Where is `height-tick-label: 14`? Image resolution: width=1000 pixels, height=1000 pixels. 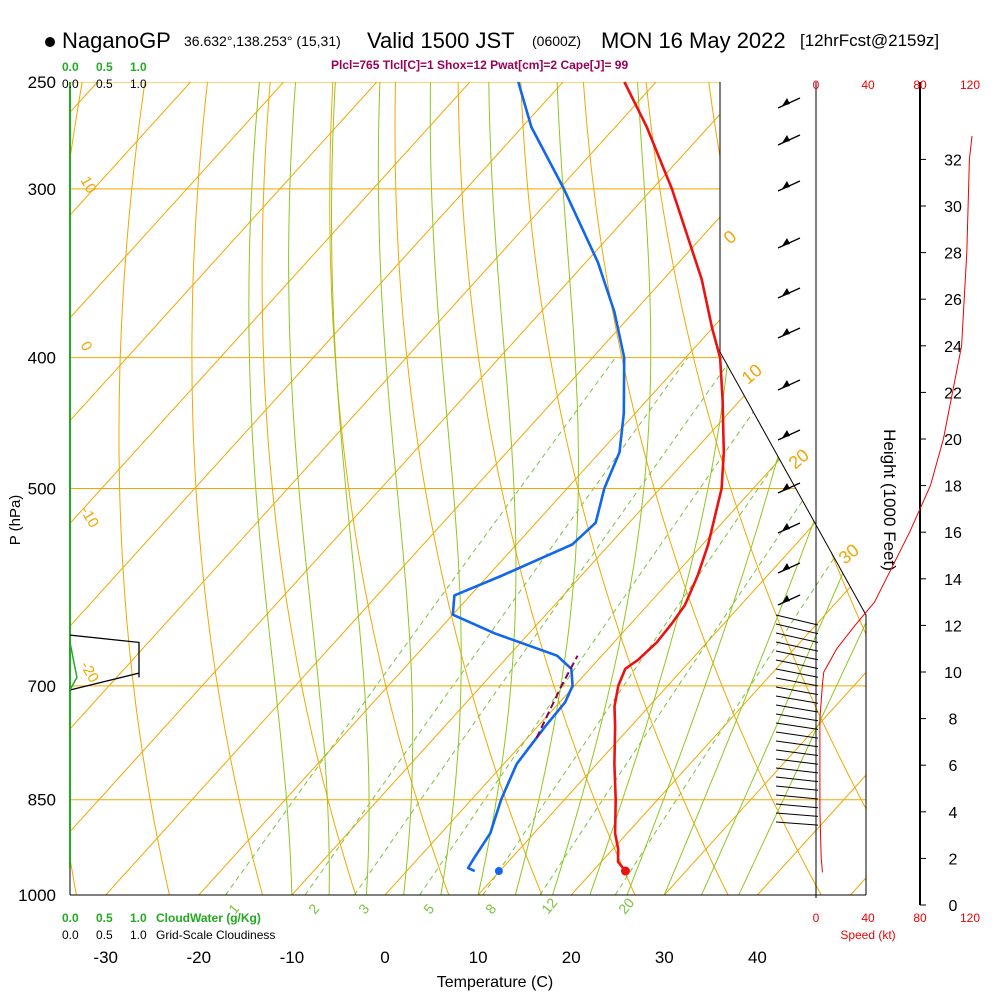
height-tick-label: 14 is located at coordinates (953, 580).